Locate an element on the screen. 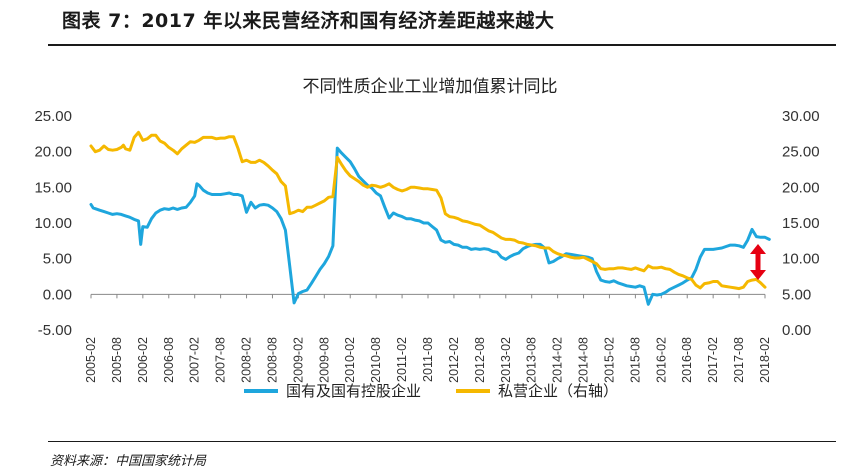 This screenshot has width=855, height=472. right-tick-label: 5.00 is located at coordinates (796, 294).